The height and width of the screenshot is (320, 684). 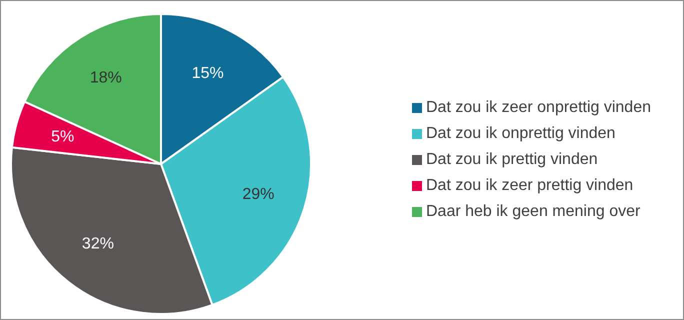 I want to click on legend-label: Dat zou ik prettig vinden, so click(x=512, y=159).